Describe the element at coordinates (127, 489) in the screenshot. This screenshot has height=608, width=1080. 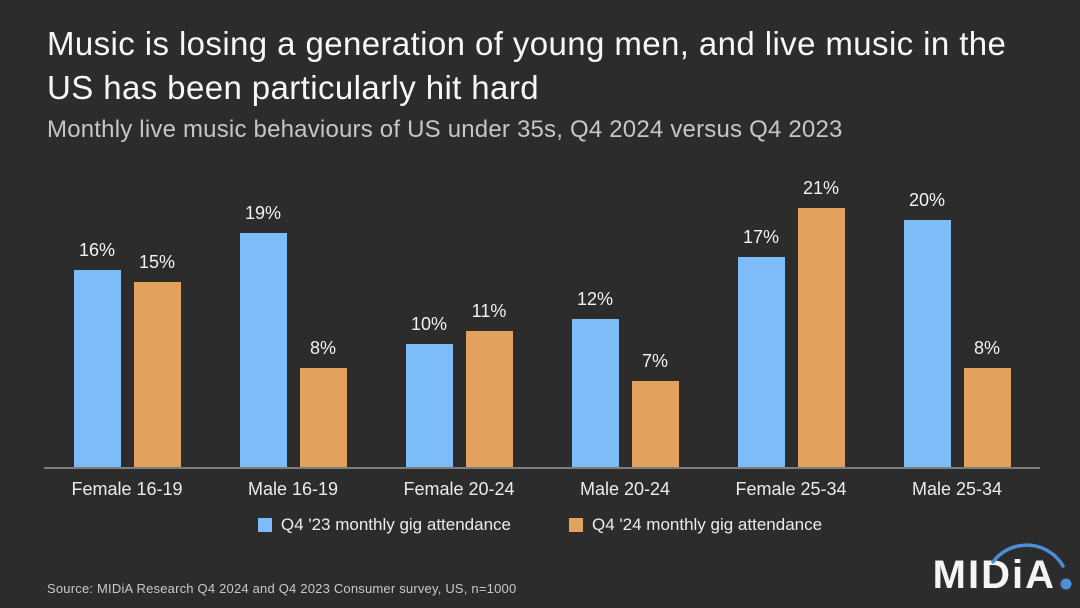
I see `x-axis-label: Female 16-19` at that location.